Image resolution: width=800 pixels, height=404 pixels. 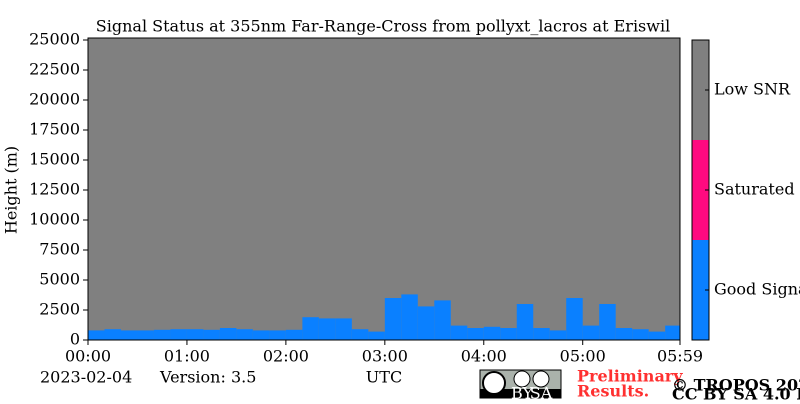 I want to click on colorbar-label: Low SNR, so click(x=752, y=89).